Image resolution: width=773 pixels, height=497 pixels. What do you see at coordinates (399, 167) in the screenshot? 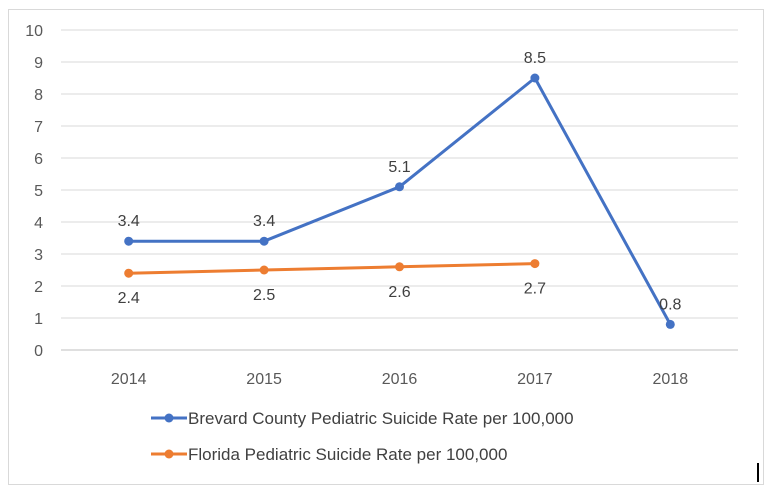
I see `data-label-1: 5.1` at bounding box center [399, 167].